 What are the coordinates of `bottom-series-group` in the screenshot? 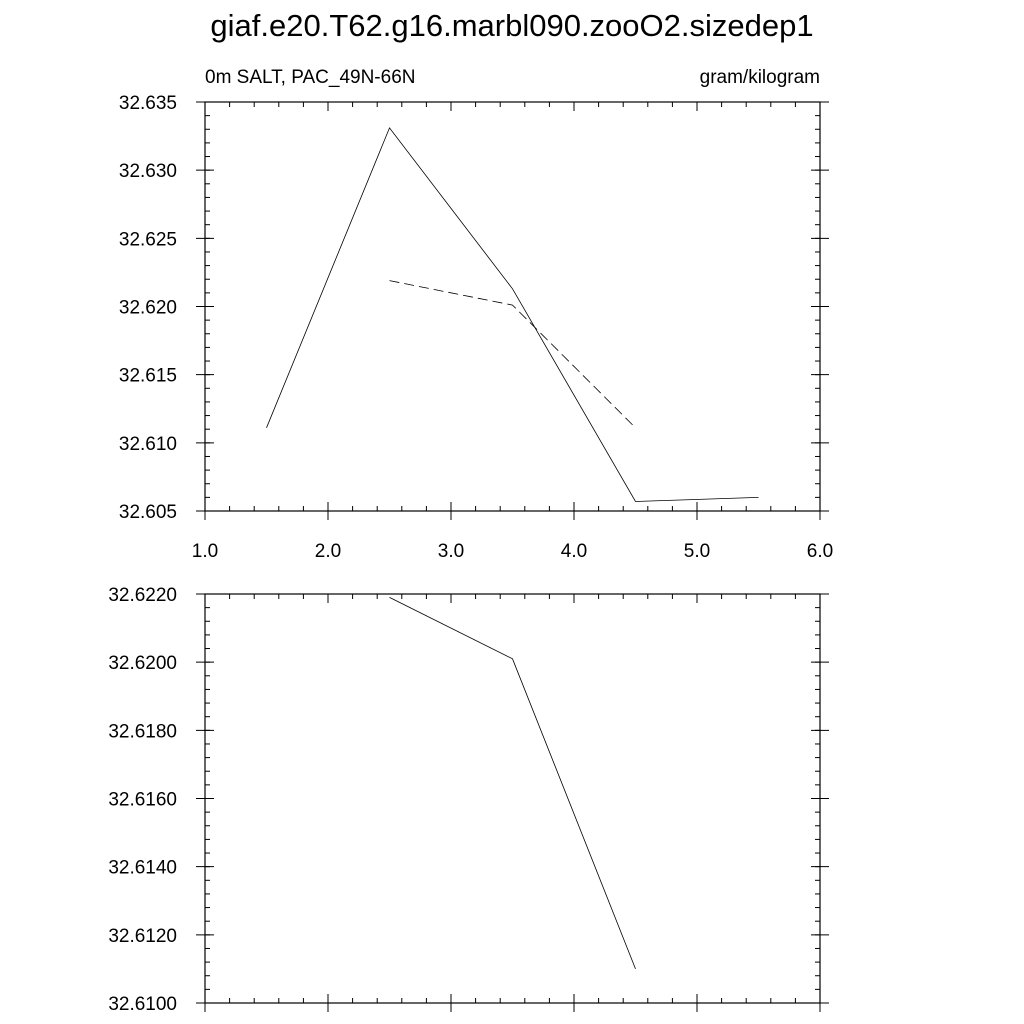 It's located at (512, 783).